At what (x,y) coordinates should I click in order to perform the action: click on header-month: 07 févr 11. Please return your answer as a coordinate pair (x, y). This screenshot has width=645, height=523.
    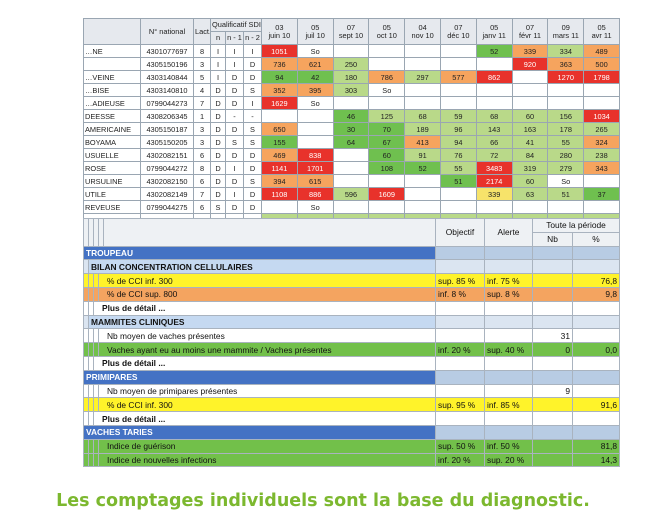
    Looking at the image, I should click on (530, 31).